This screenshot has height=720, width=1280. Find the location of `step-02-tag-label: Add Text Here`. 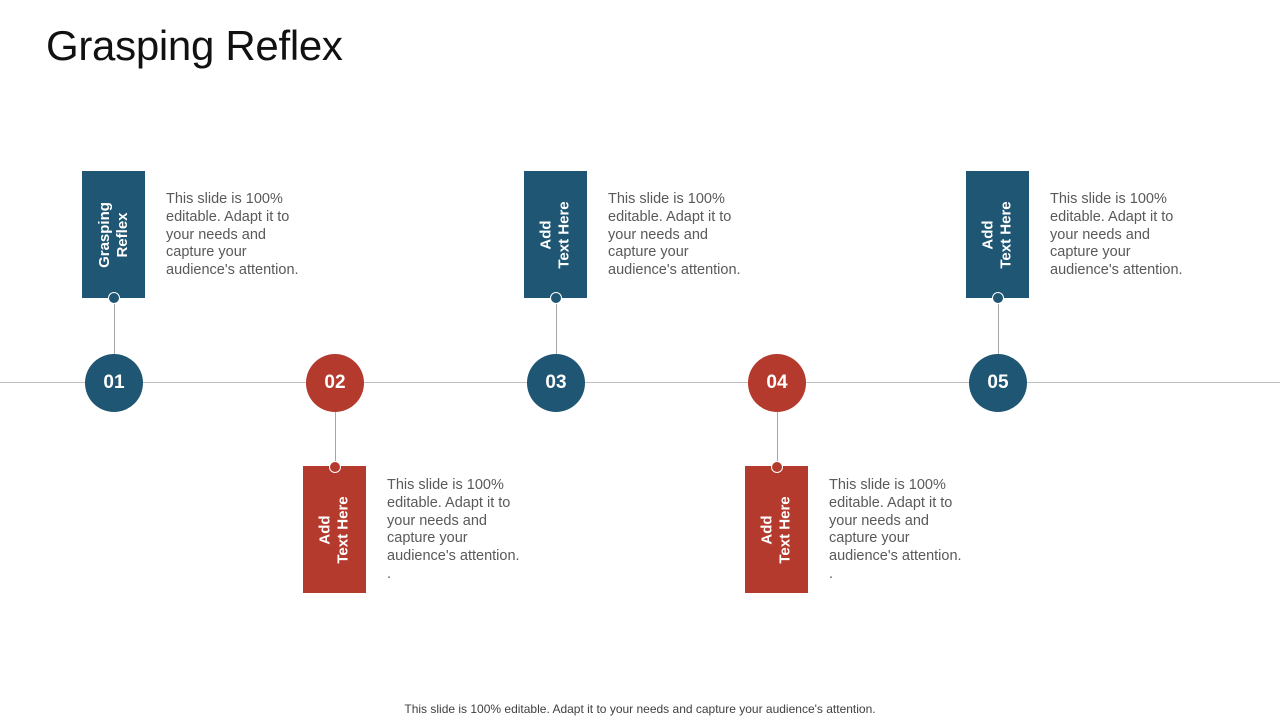

step-02-tag-label: Add Text Here is located at coordinates (334, 529).